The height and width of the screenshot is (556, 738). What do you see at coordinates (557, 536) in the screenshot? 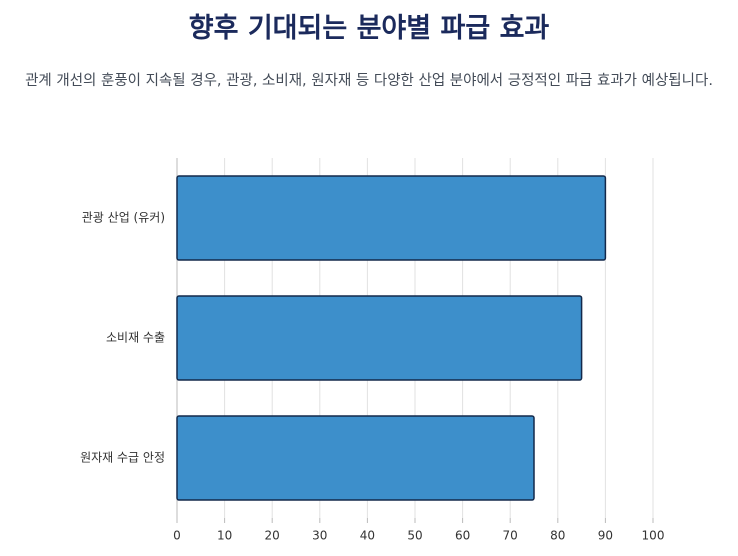
I see `x-tick-label: 80` at bounding box center [557, 536].